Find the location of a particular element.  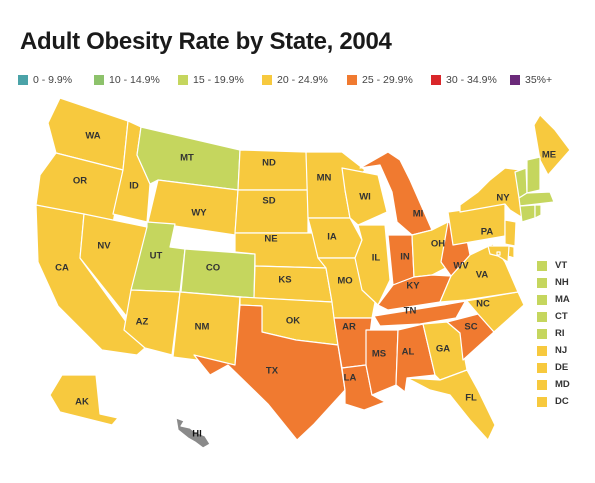

state-nd is located at coordinates (273, 170).